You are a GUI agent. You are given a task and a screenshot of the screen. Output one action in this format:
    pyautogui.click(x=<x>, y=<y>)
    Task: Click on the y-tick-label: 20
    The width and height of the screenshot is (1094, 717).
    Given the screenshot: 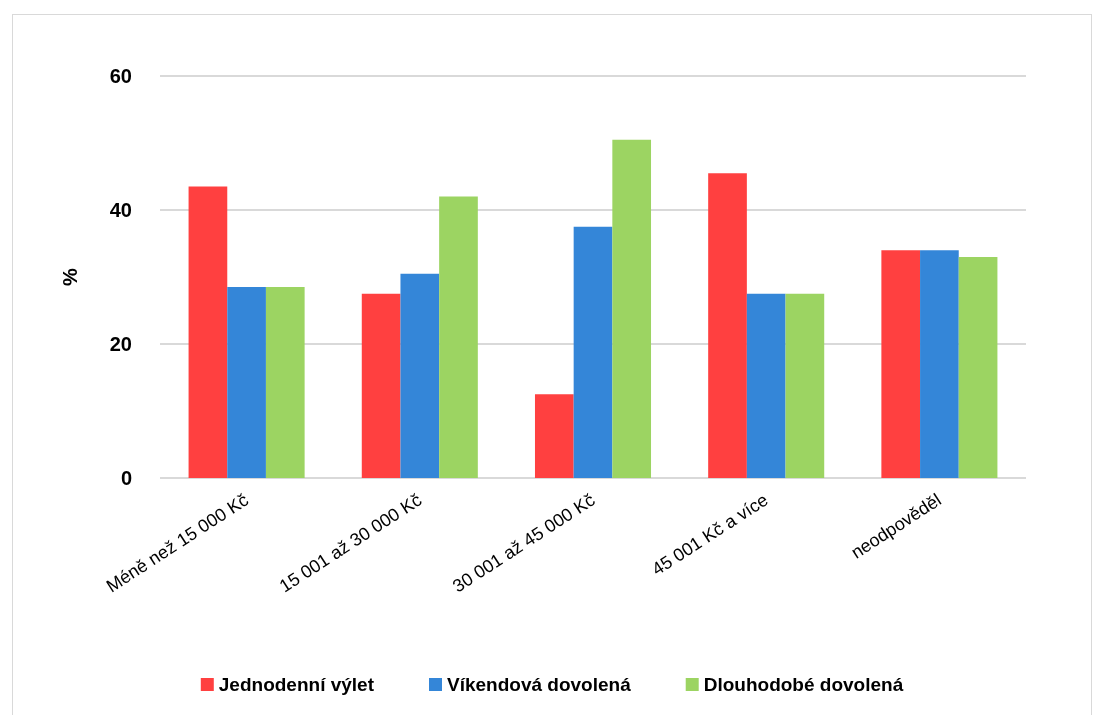 What is the action you would take?
    pyautogui.click(x=120, y=344)
    